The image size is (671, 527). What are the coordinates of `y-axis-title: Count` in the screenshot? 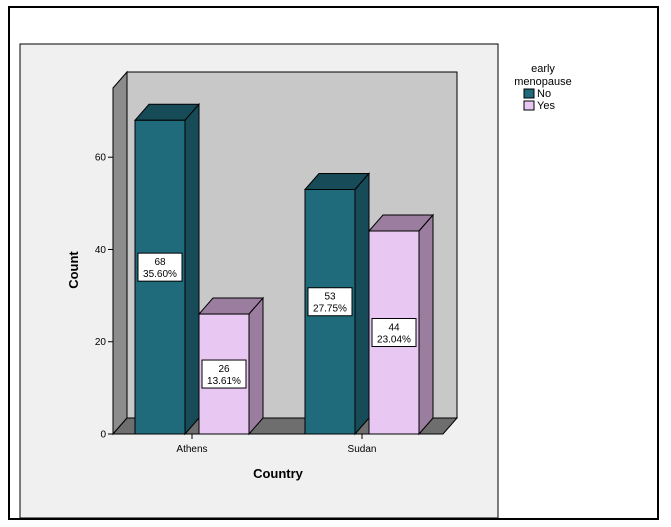 It's located at (73, 270).